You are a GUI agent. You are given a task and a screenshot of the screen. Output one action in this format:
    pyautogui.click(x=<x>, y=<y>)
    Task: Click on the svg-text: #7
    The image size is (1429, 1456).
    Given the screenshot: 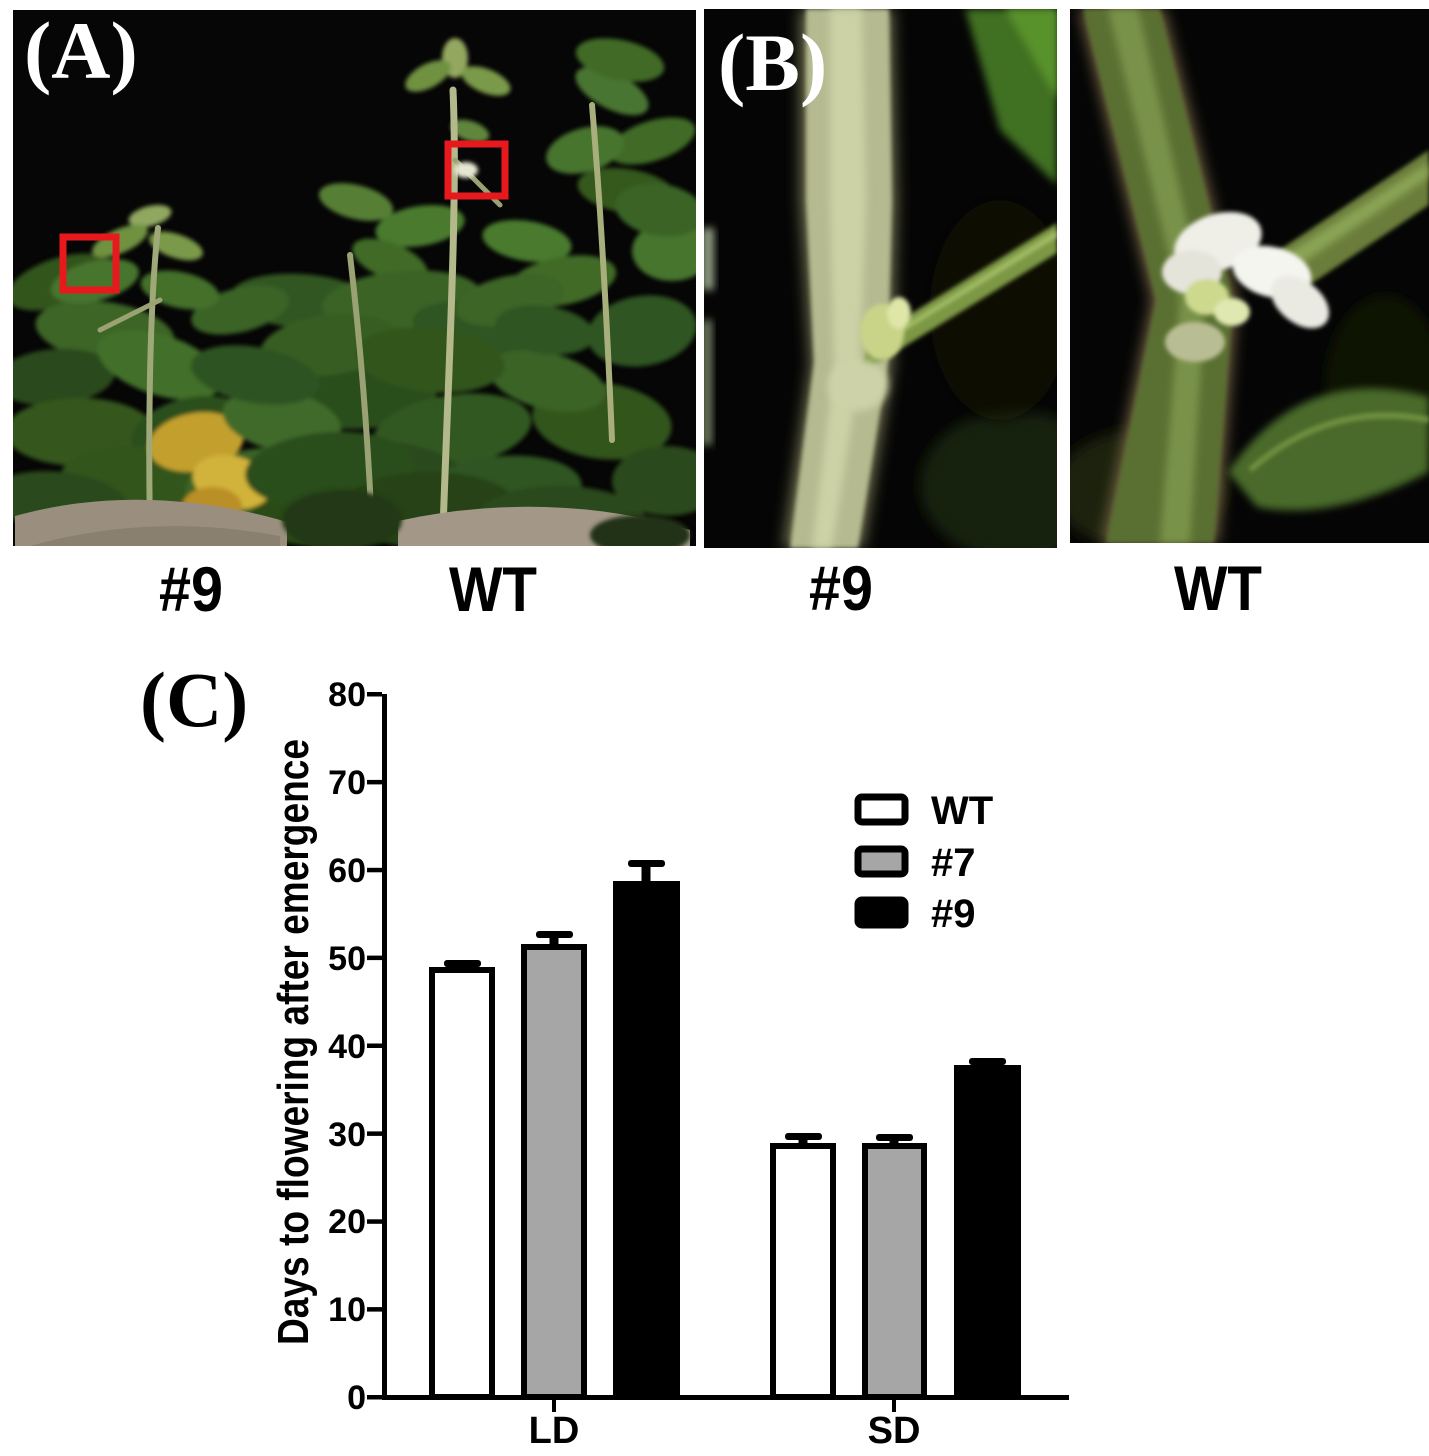 What is the action you would take?
    pyautogui.click(x=953, y=863)
    